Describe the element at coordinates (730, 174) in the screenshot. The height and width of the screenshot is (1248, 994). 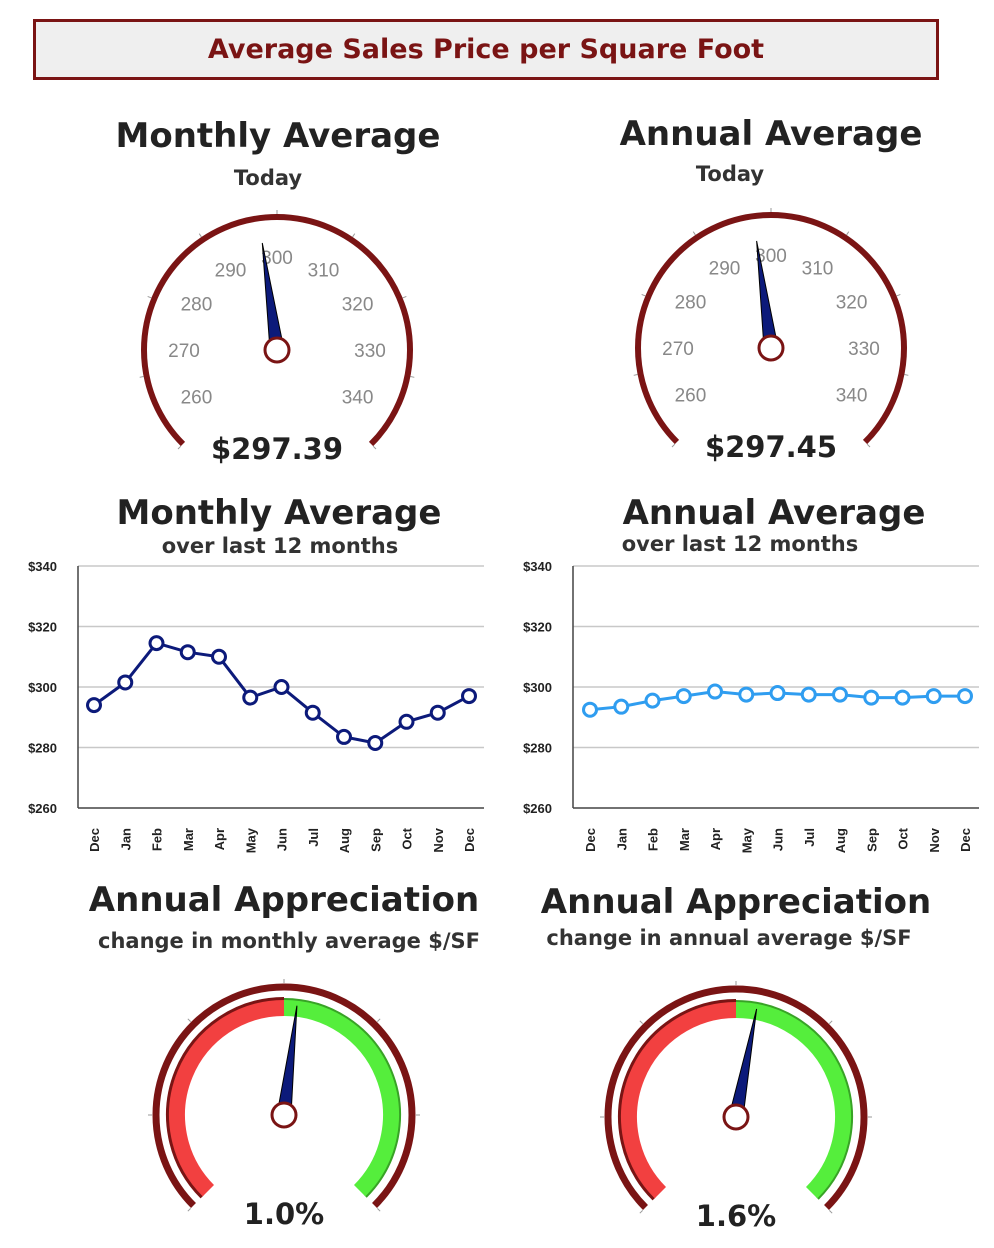
I see `gauge-annual-subtitle: Today` at that location.